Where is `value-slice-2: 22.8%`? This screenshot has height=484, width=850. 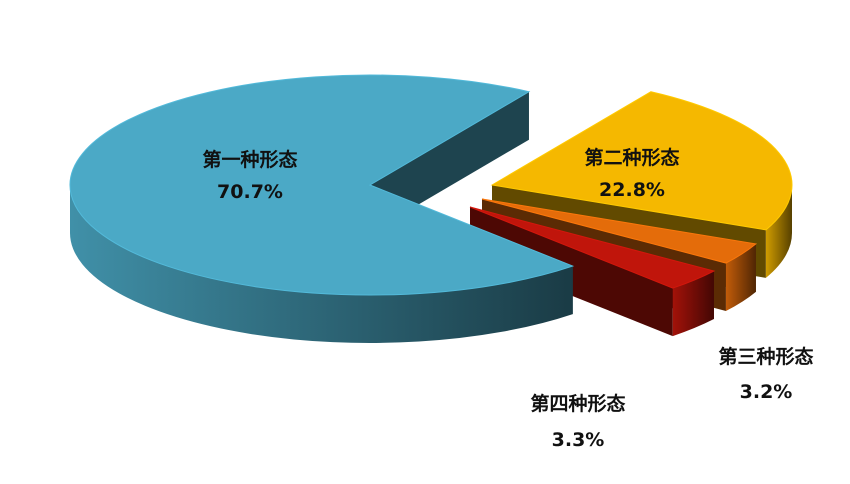
value-slice-2: 22.8% is located at coordinates (632, 190).